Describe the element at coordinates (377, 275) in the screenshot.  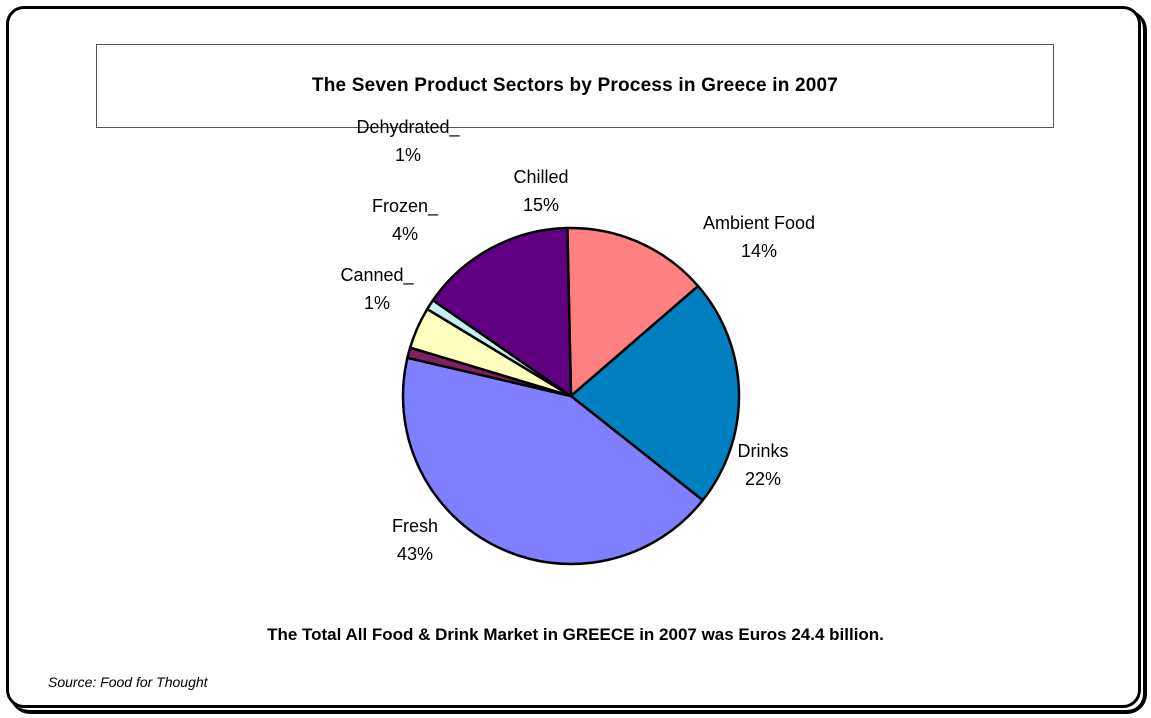
I see `slice-label-canned: Canned_` at that location.